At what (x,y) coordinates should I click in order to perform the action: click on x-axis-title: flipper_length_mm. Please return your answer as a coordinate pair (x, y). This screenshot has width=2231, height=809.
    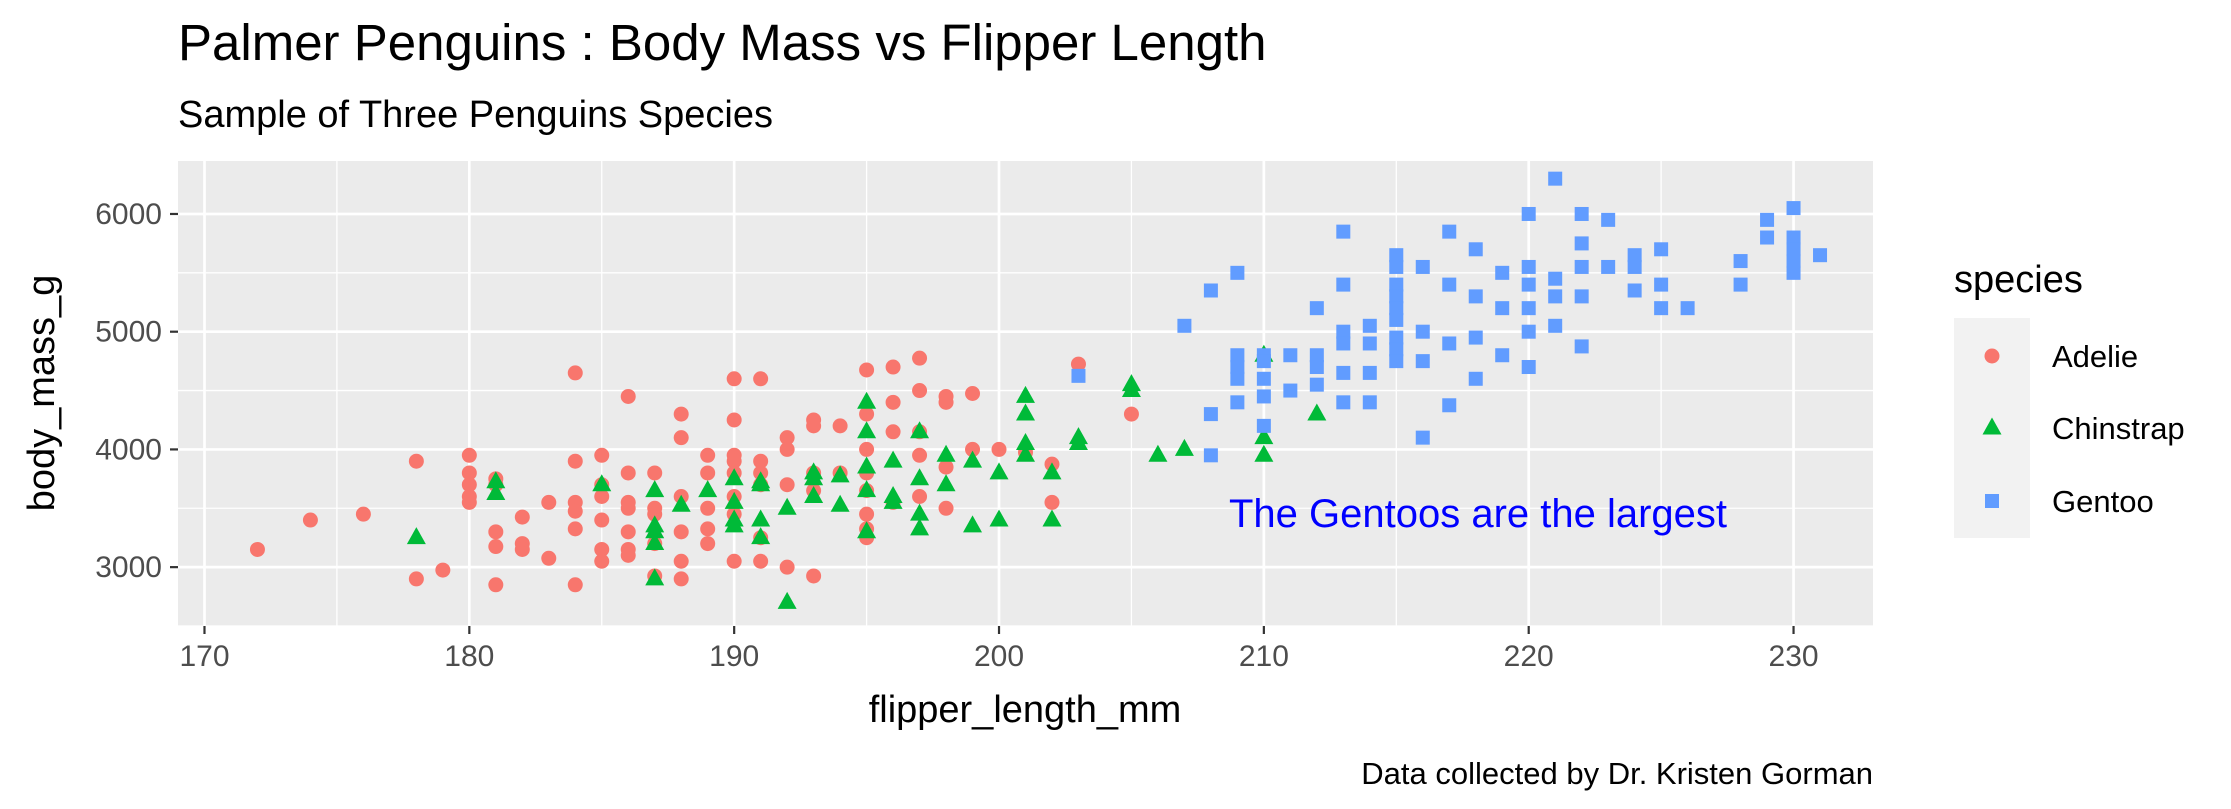
    Looking at the image, I should click on (1025, 710).